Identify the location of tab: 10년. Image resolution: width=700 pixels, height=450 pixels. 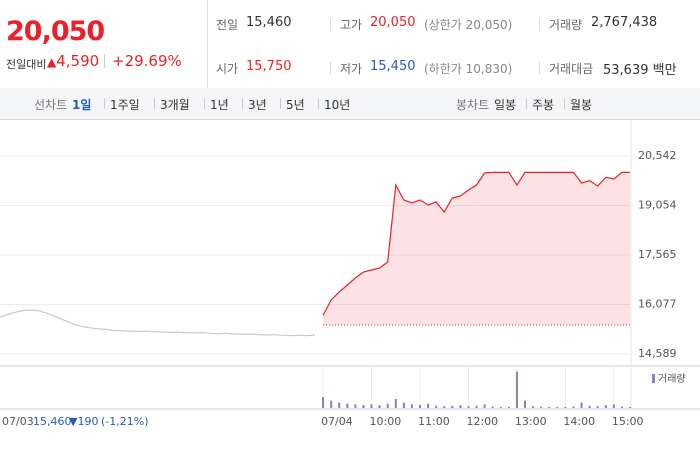
(337, 105).